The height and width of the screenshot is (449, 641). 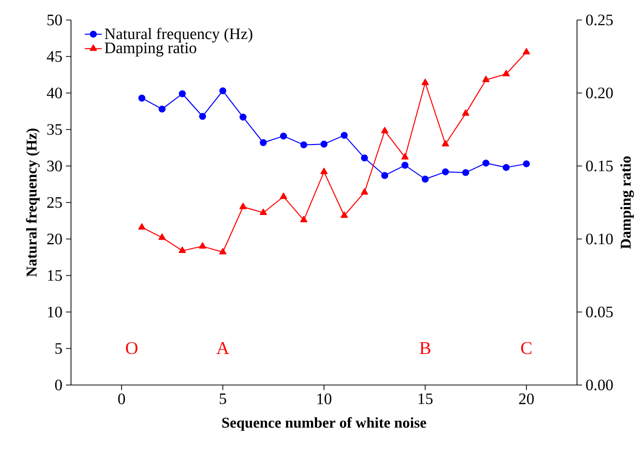 I want to click on y-tick-label: 15, so click(x=55, y=275).